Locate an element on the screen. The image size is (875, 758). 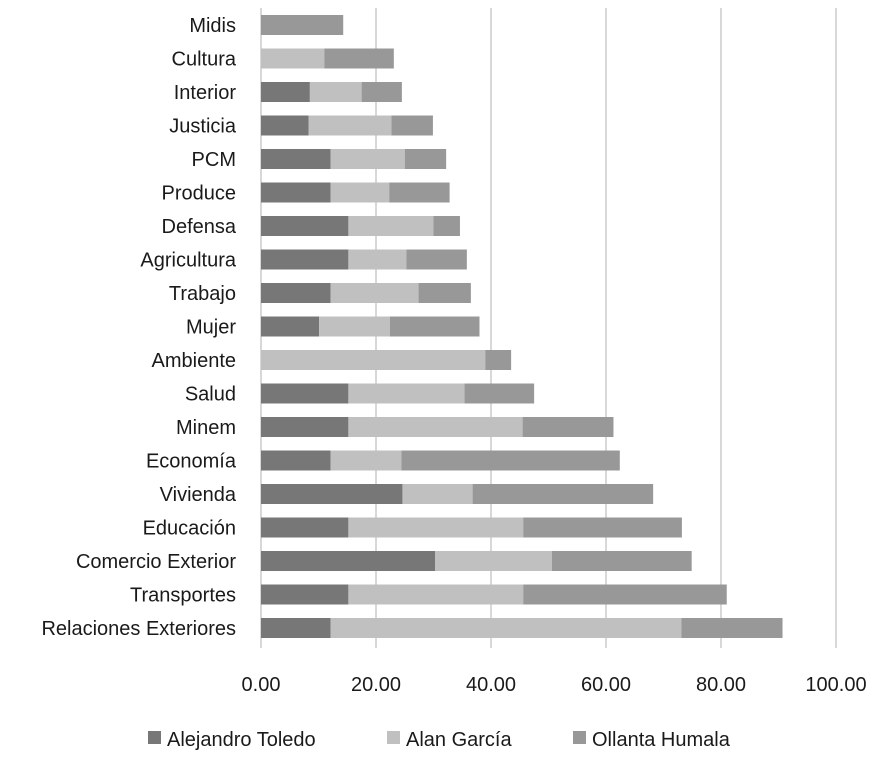
bar-salud-ollanta-humala is located at coordinates (499, 393).